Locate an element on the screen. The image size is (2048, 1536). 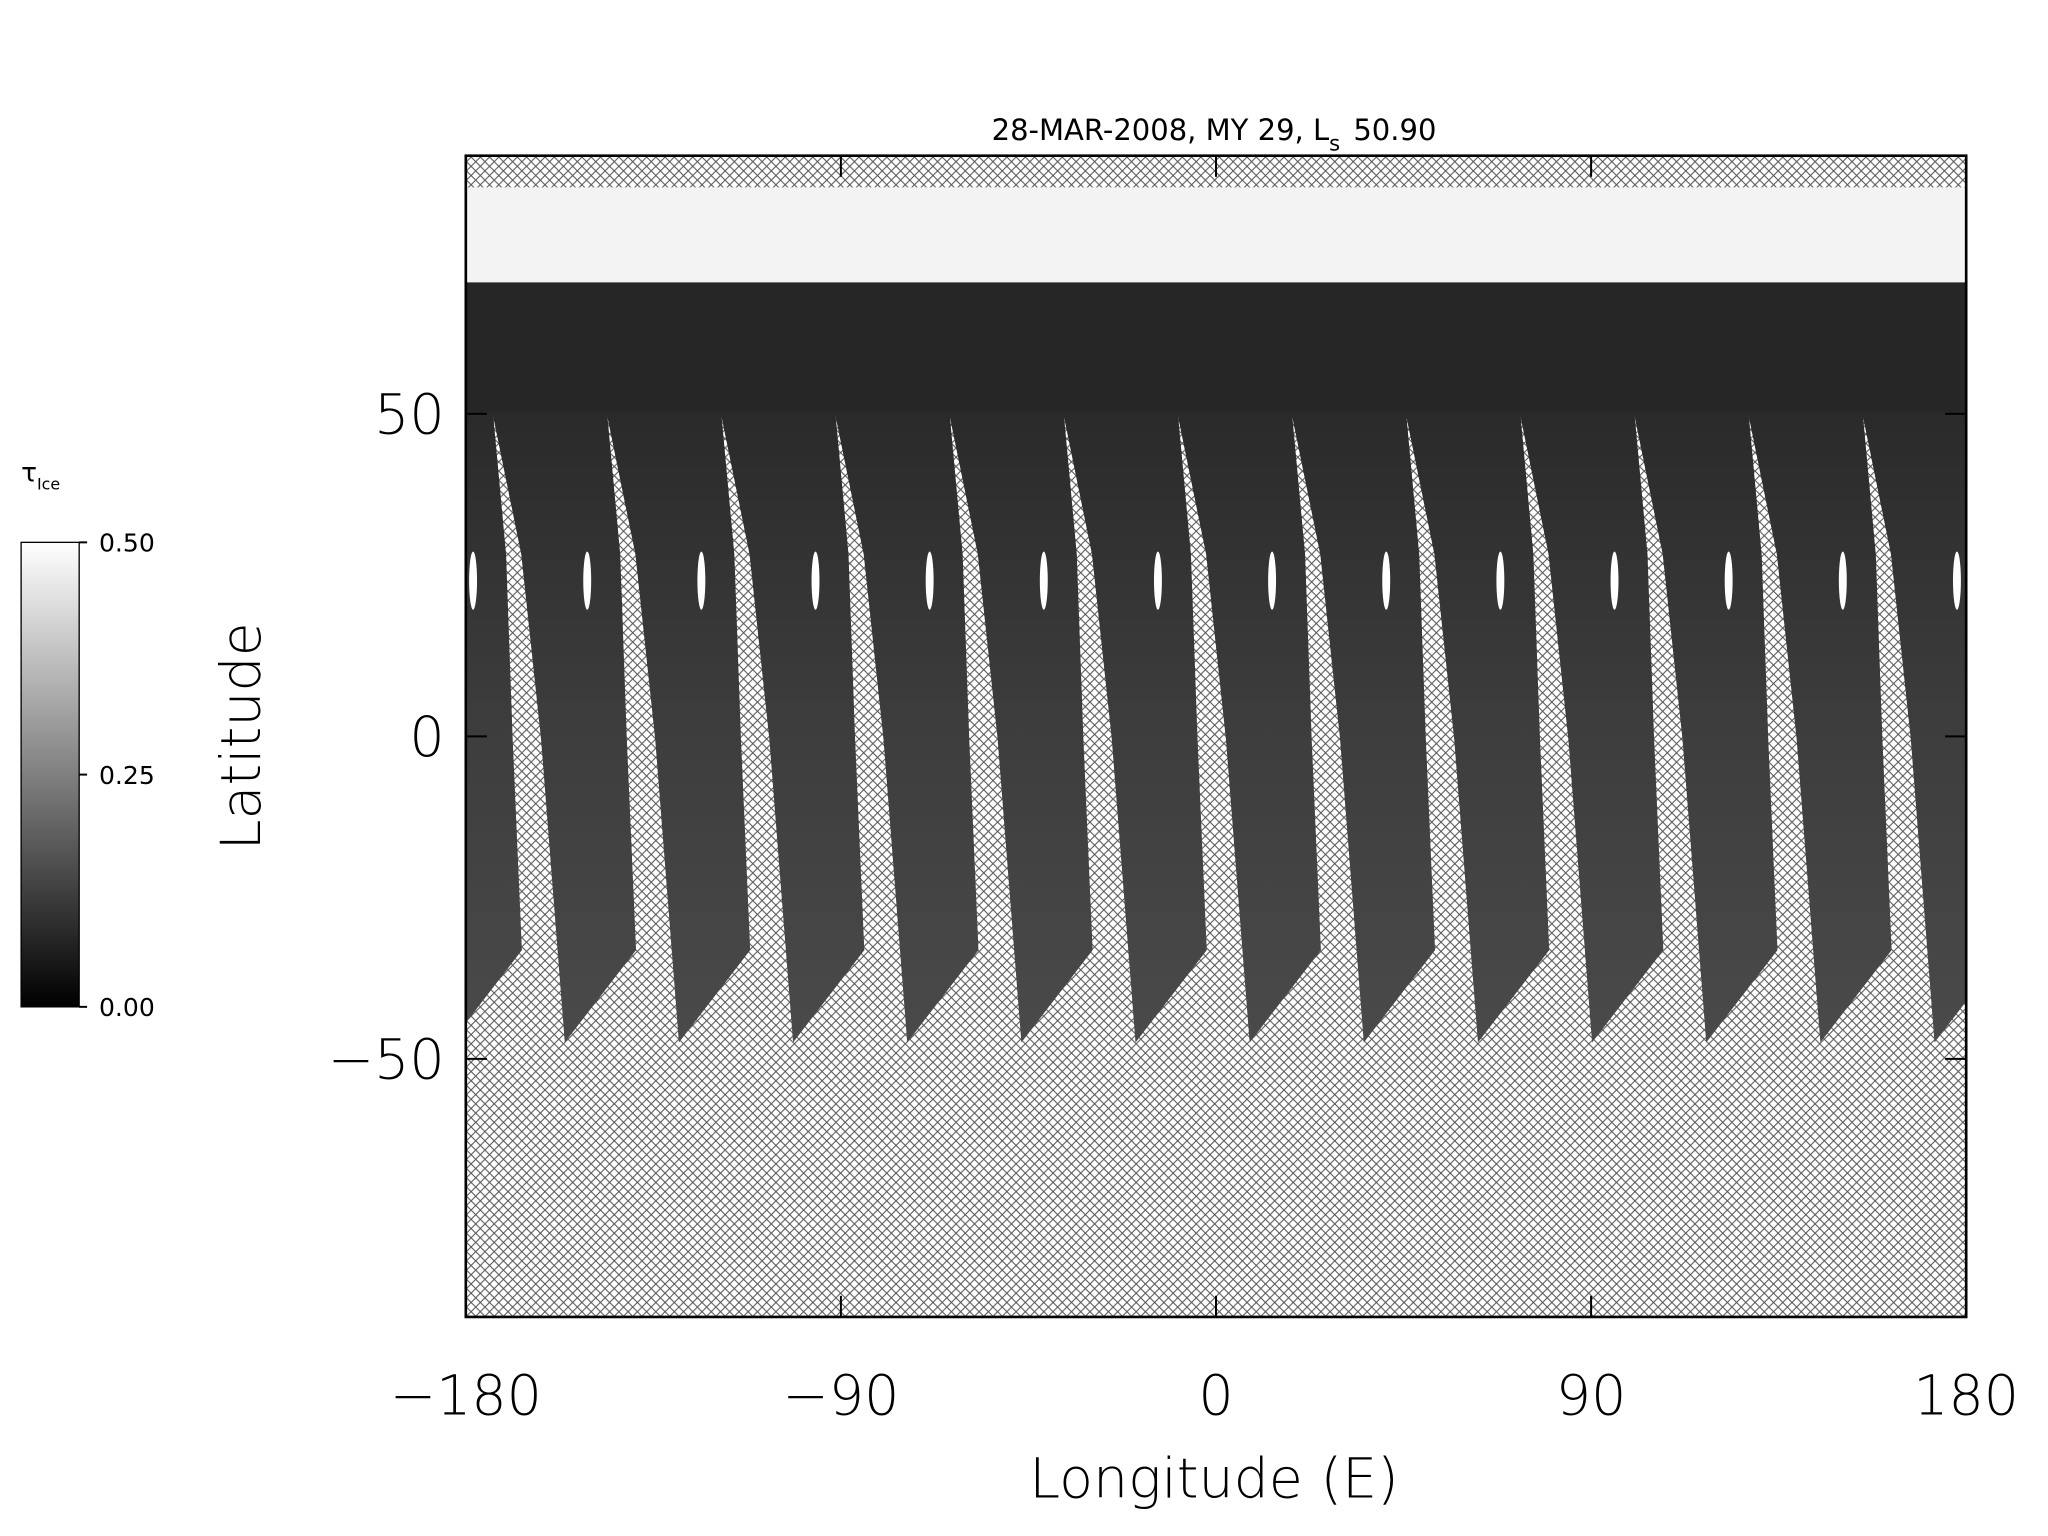
chart-title: 28-MAR-2008, MY 29, Ls 50.90 is located at coordinates (1214, 134).